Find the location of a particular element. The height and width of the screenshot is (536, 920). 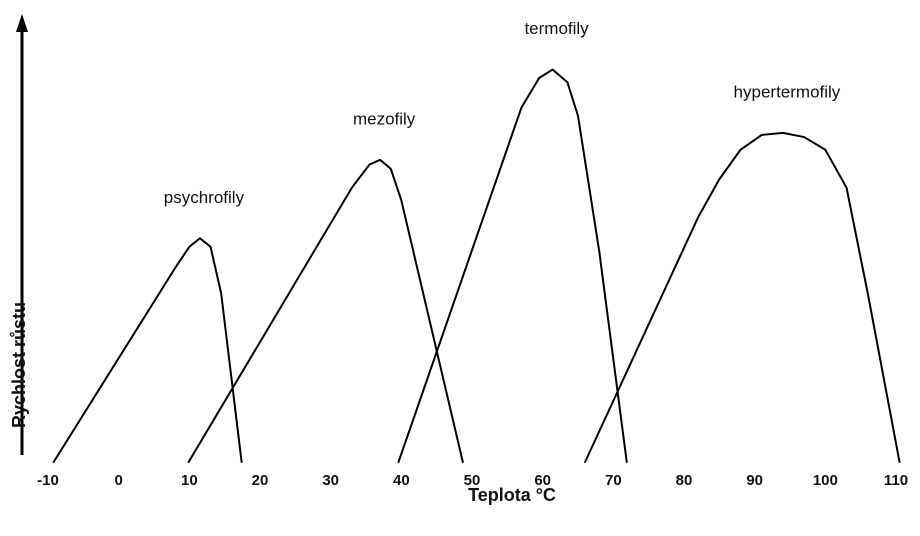

x-tick-label: 50 is located at coordinates (472, 480).